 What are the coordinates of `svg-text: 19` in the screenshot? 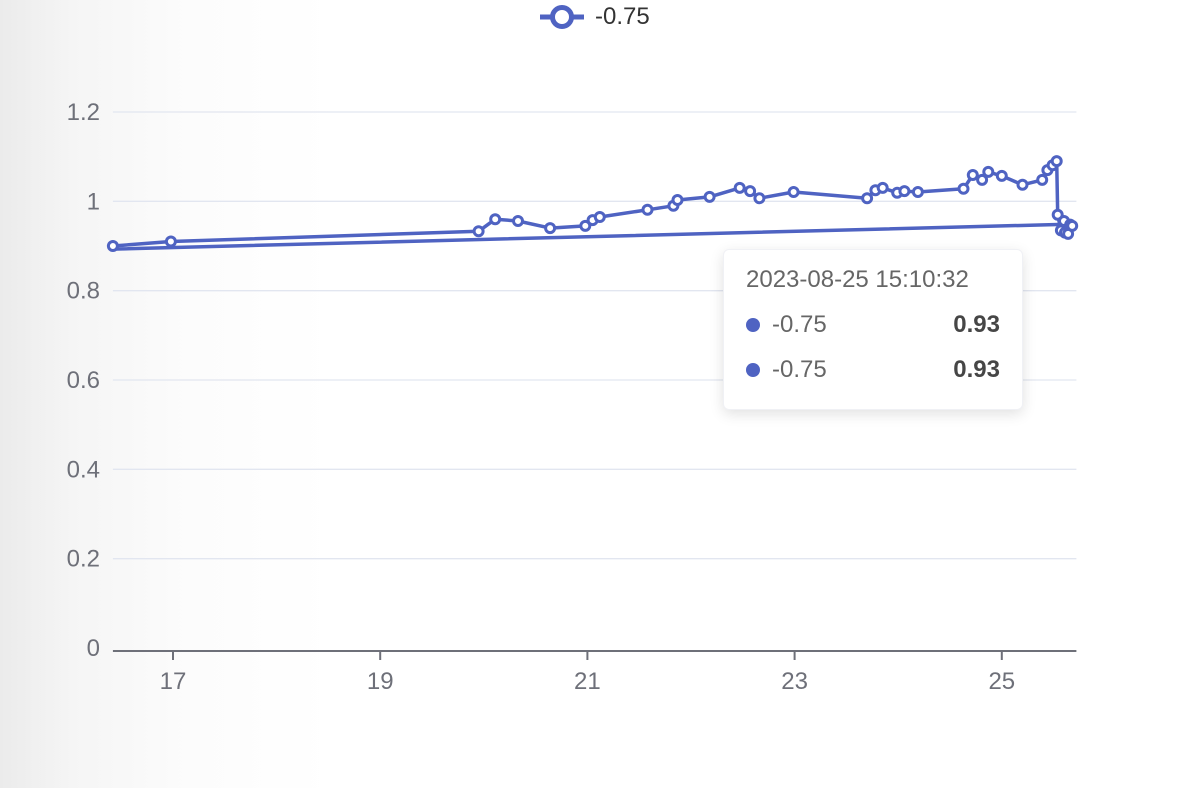 It's located at (380, 681).